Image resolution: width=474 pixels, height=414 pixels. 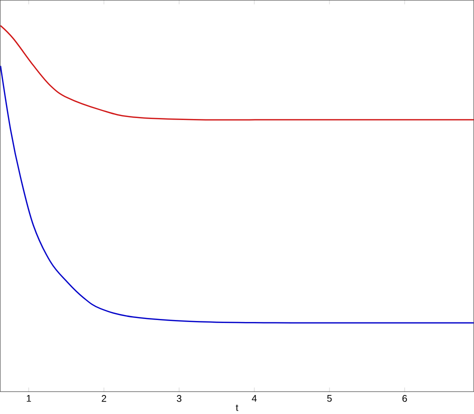 I want to click on x-tick-label: 3, so click(x=179, y=398).